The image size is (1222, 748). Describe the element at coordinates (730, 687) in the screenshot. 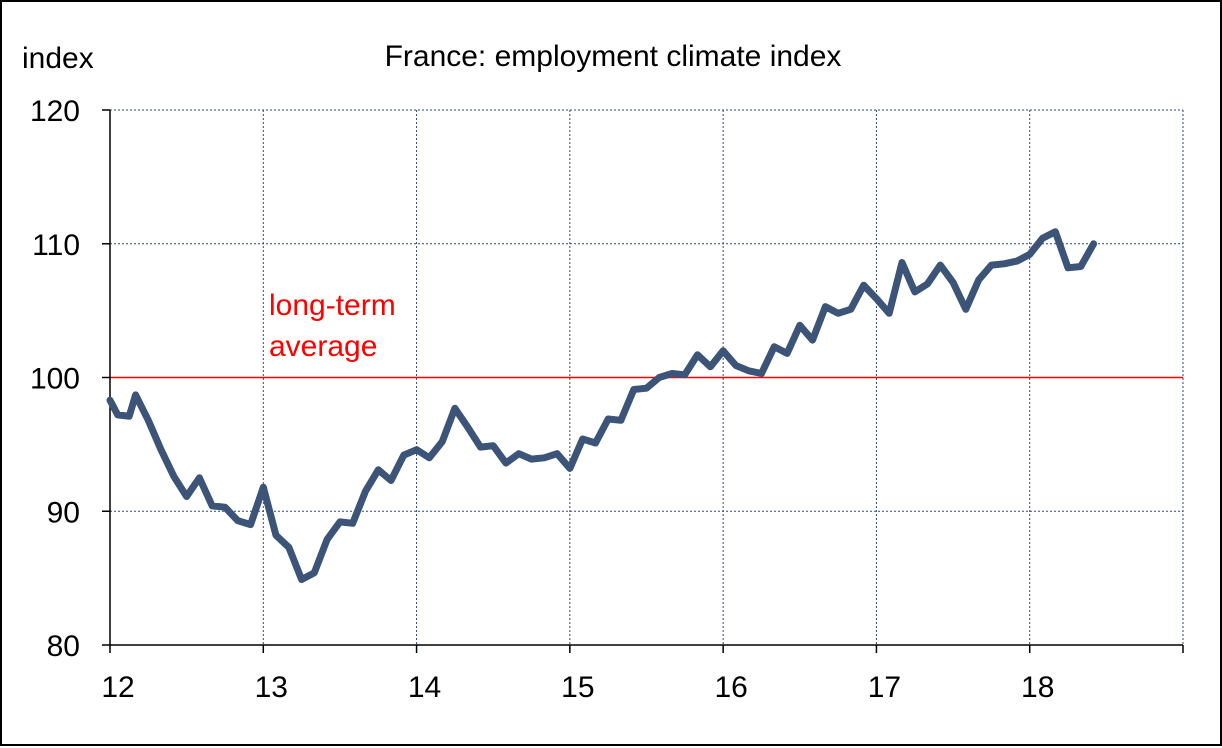

I see `x-tick-label: 16` at that location.